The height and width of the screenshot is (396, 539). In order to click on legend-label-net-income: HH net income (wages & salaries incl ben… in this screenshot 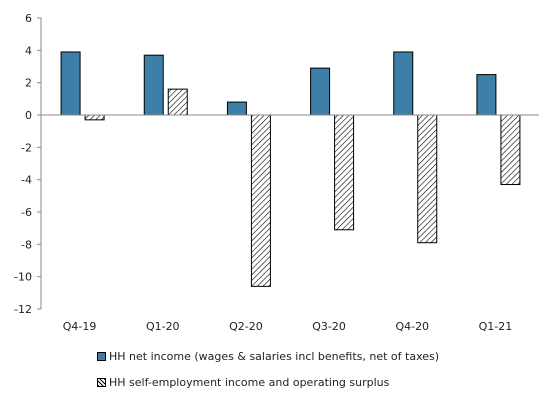, I will do `click(274, 356)`.